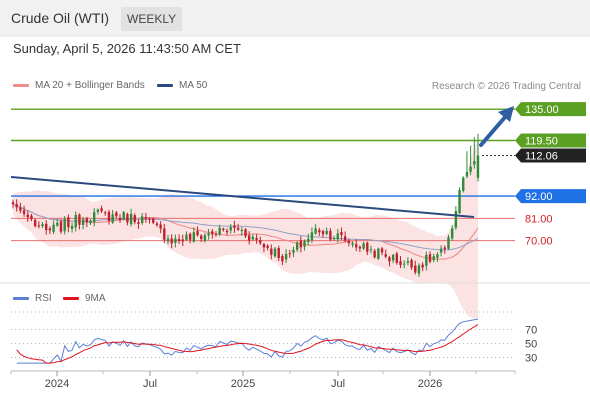 This screenshot has height=400, width=590. I want to click on price-label-119-50-tag, so click(550, 140).